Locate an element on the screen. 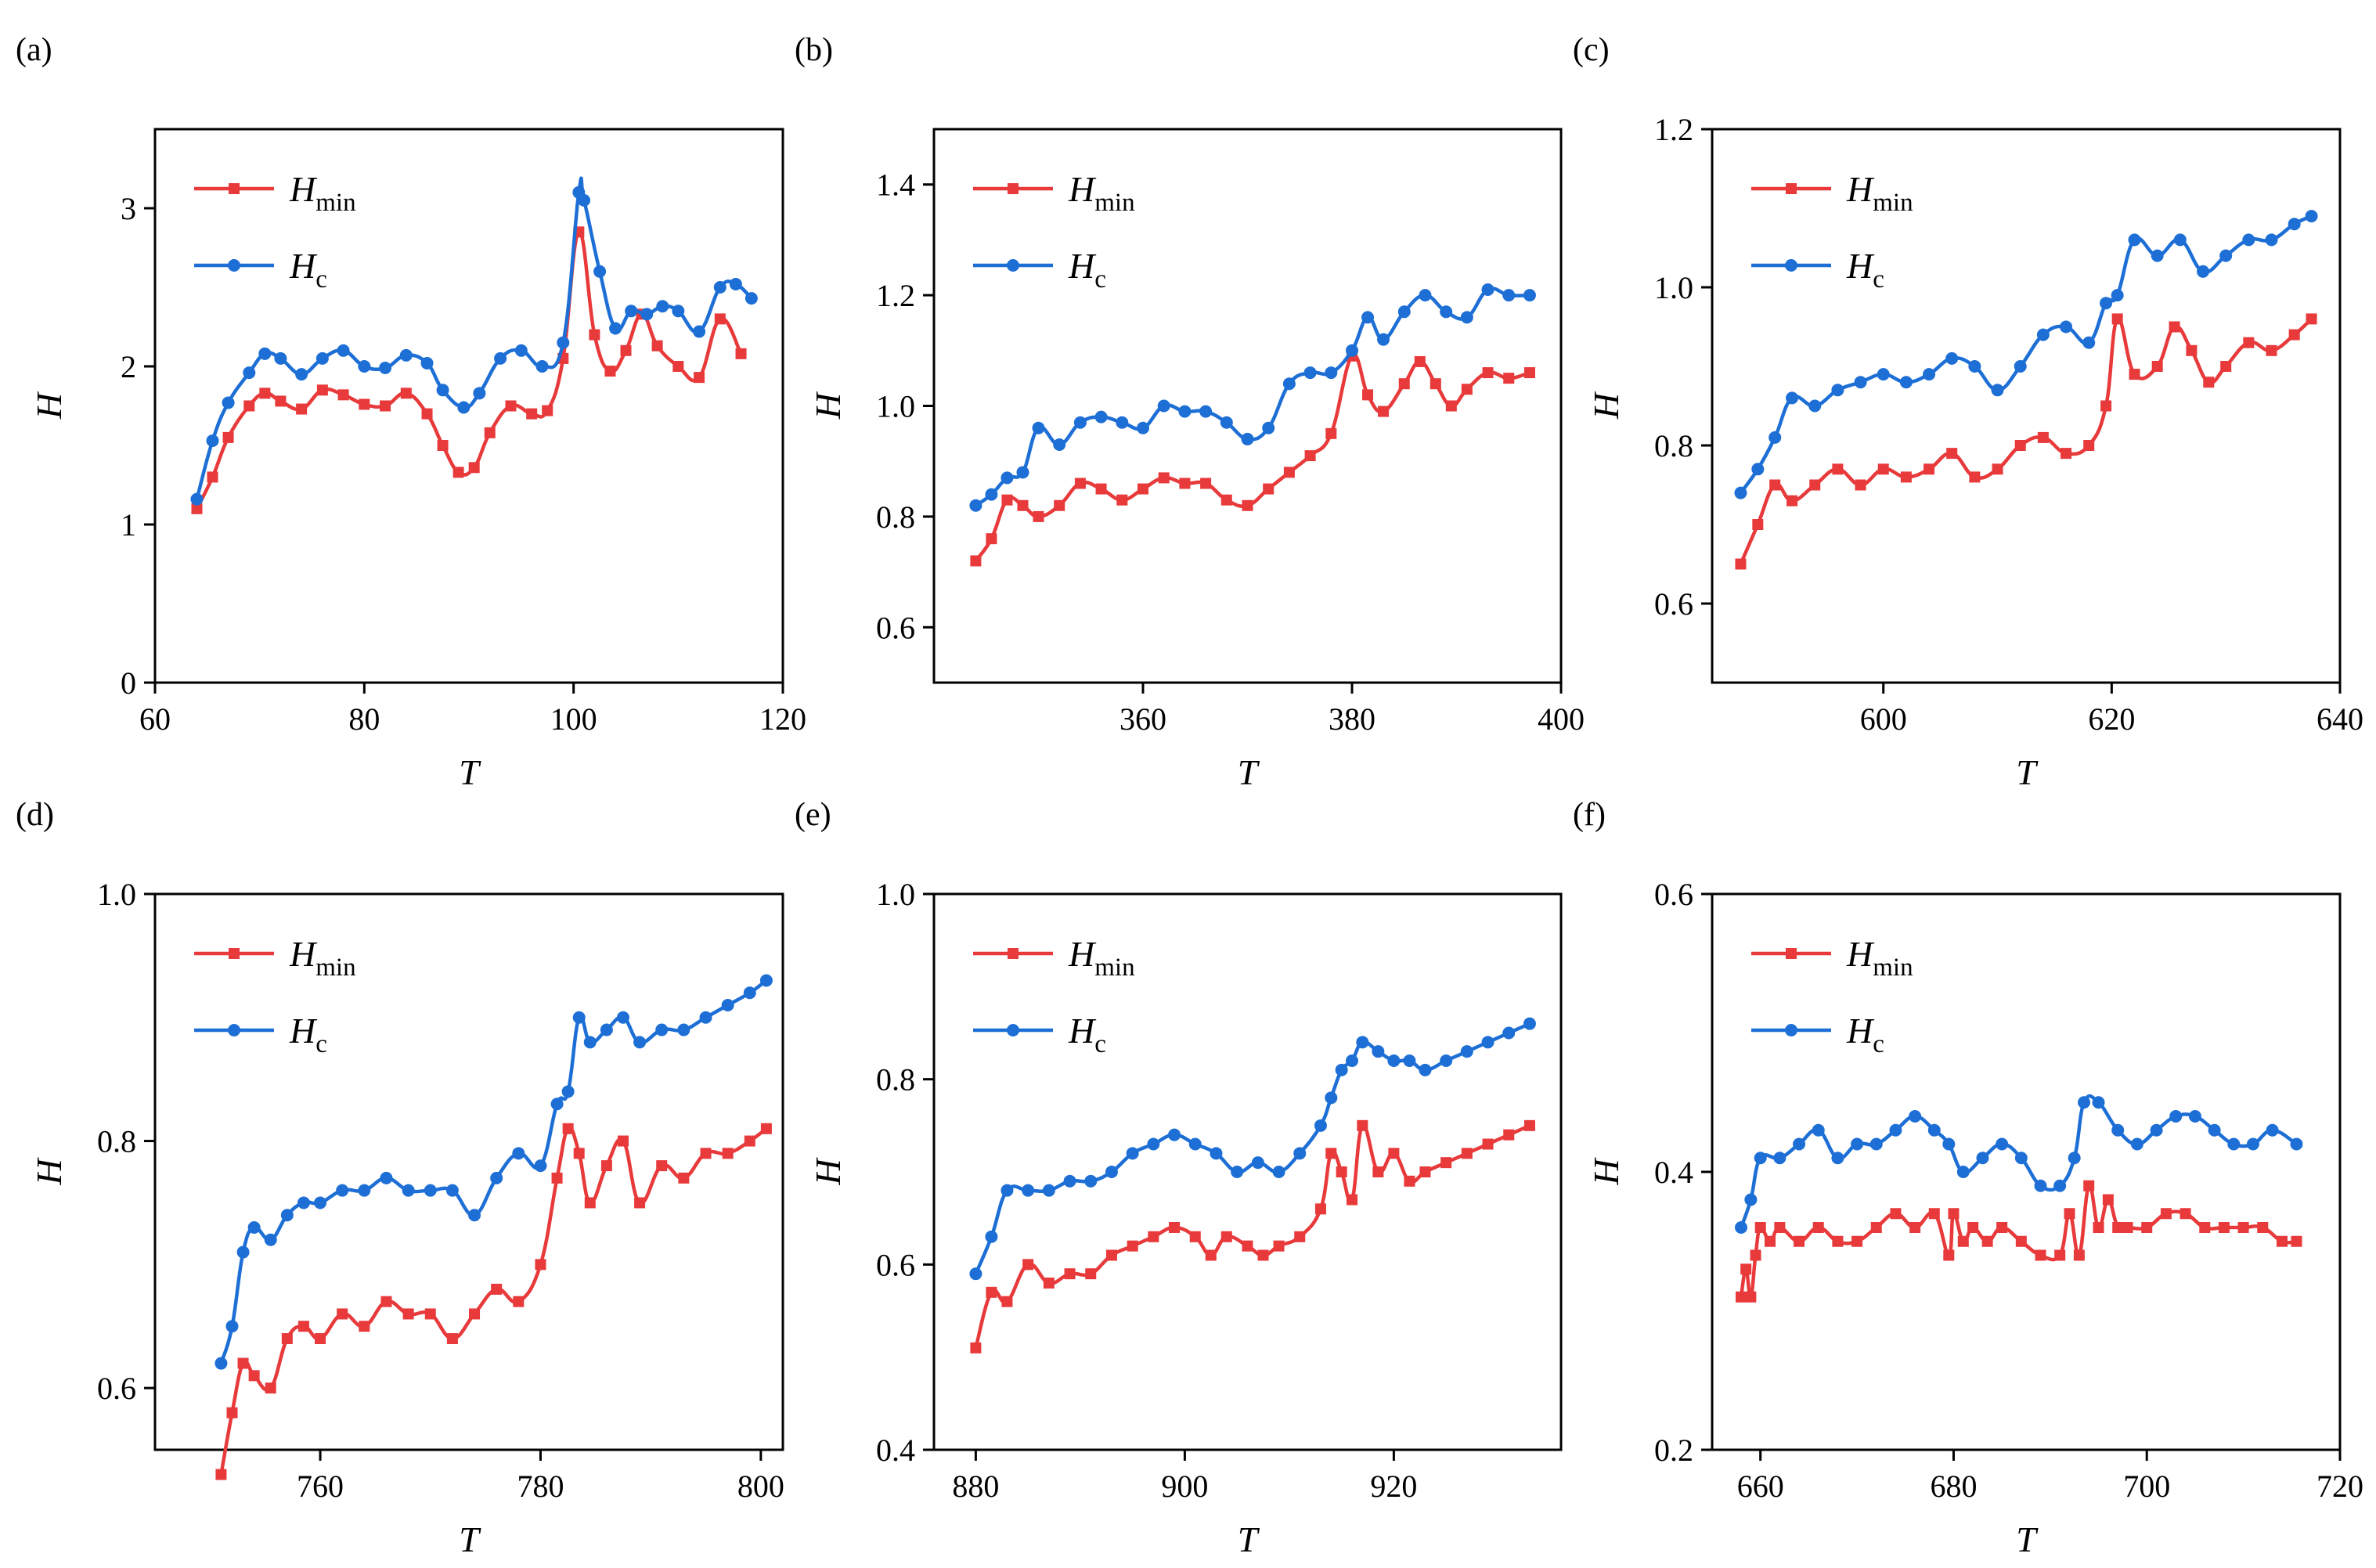 The height and width of the screenshot is (1568, 2376). y-tick-label: 0.4 is located at coordinates (1673, 1172).